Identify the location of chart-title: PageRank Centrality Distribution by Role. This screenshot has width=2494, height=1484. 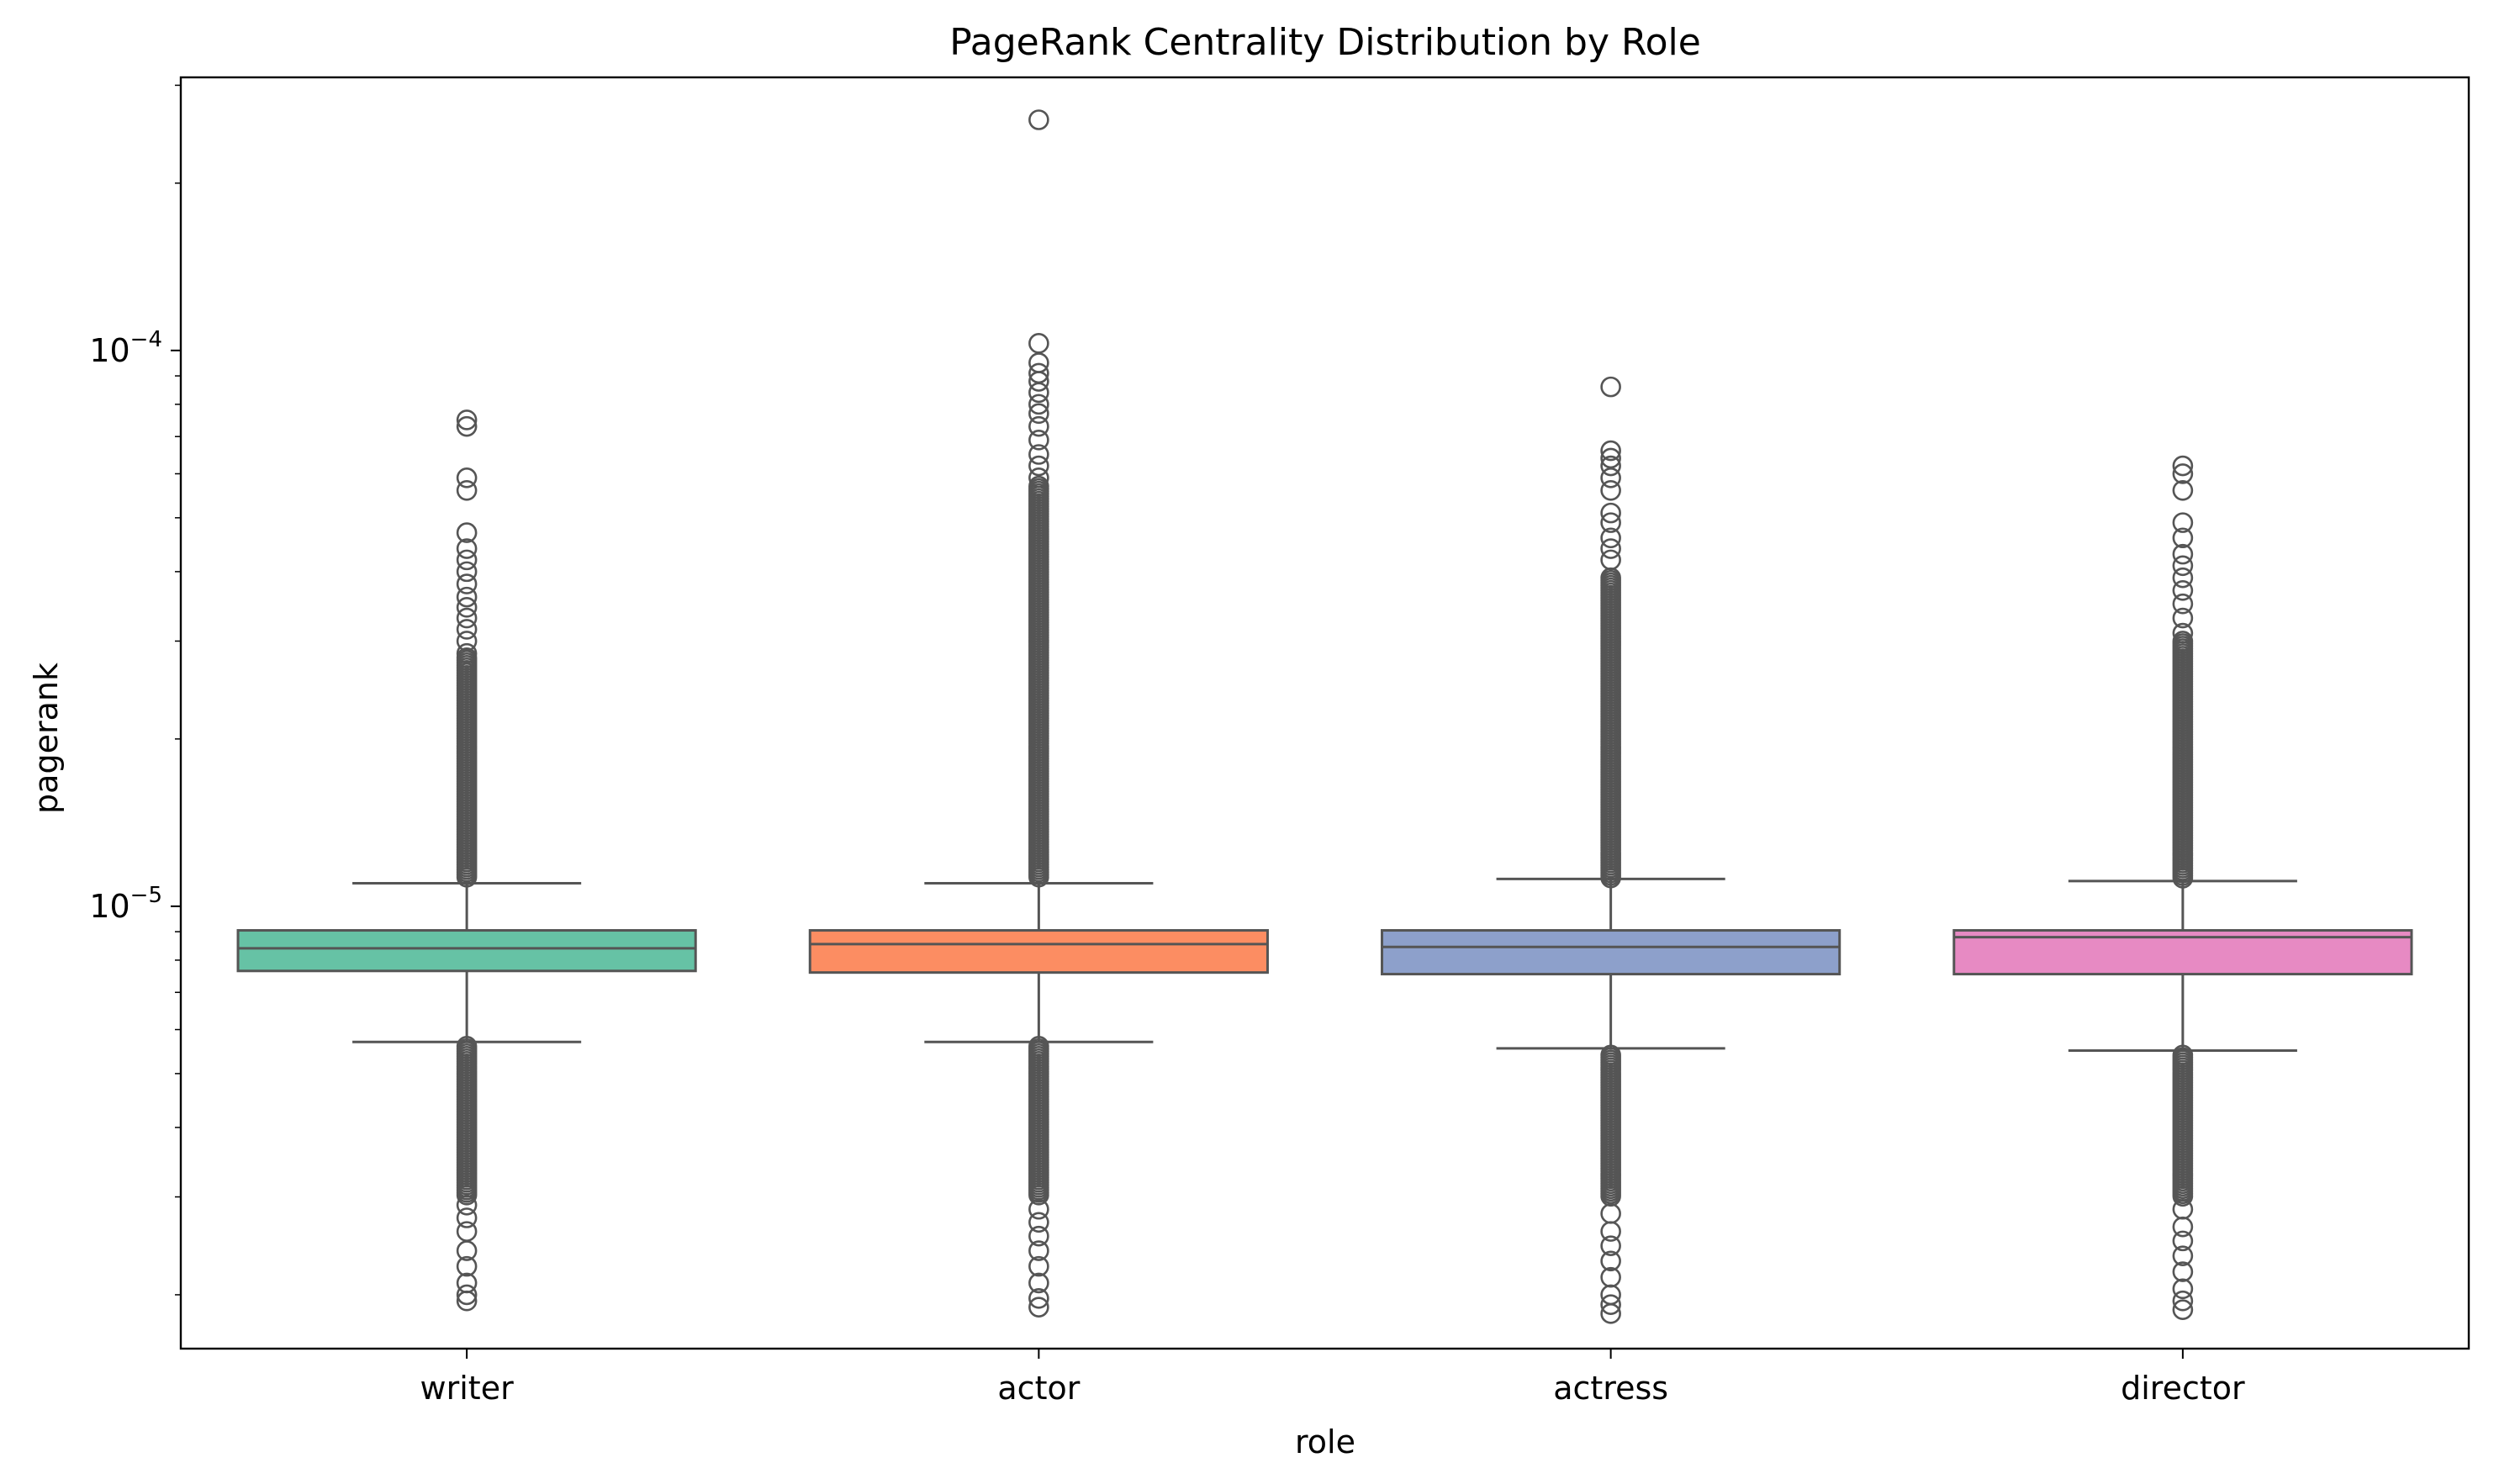
(1325, 42).